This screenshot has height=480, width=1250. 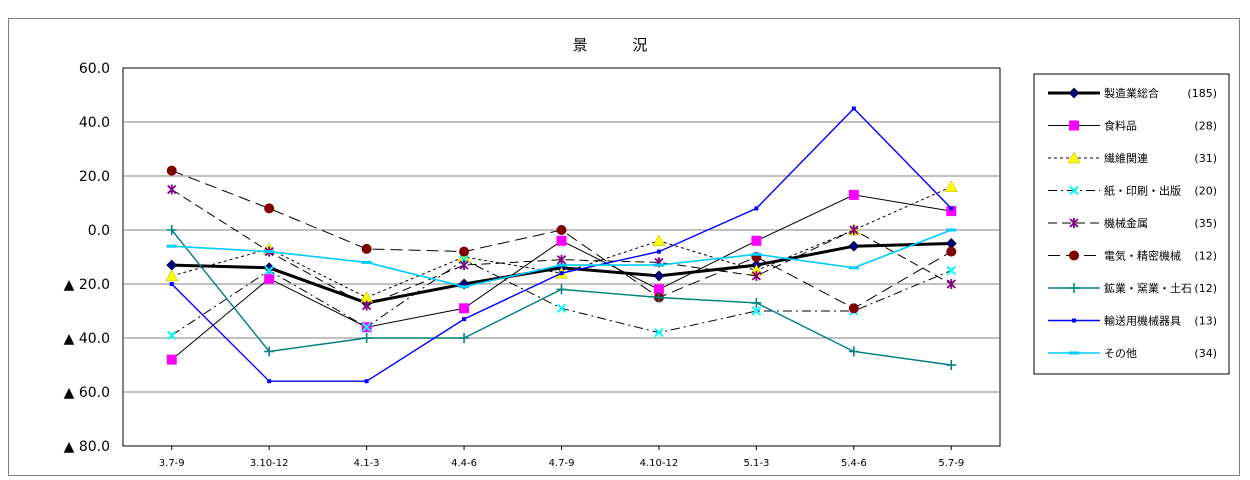 I want to click on legend-item: 食料品 (28), so click(x=1132, y=126).